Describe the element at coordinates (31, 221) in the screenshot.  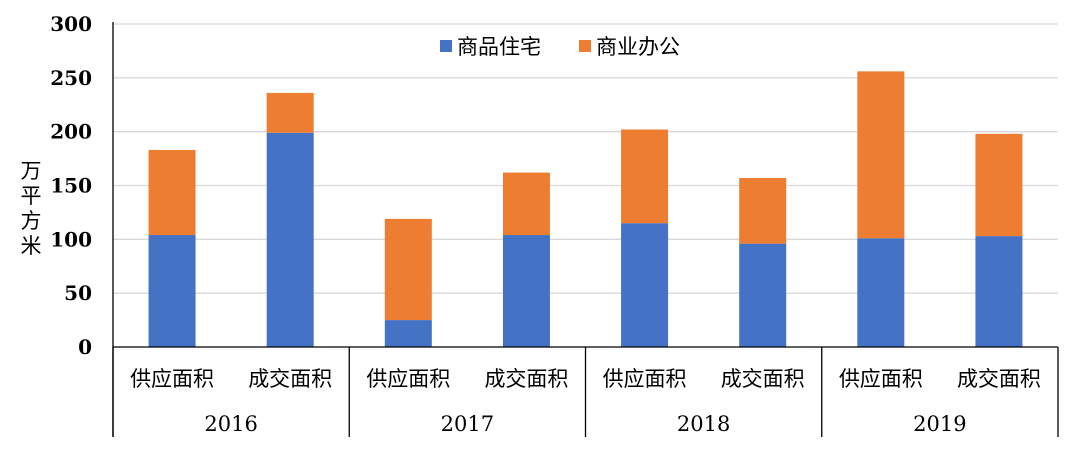
I see `y-axis-label-char: 方` at that location.